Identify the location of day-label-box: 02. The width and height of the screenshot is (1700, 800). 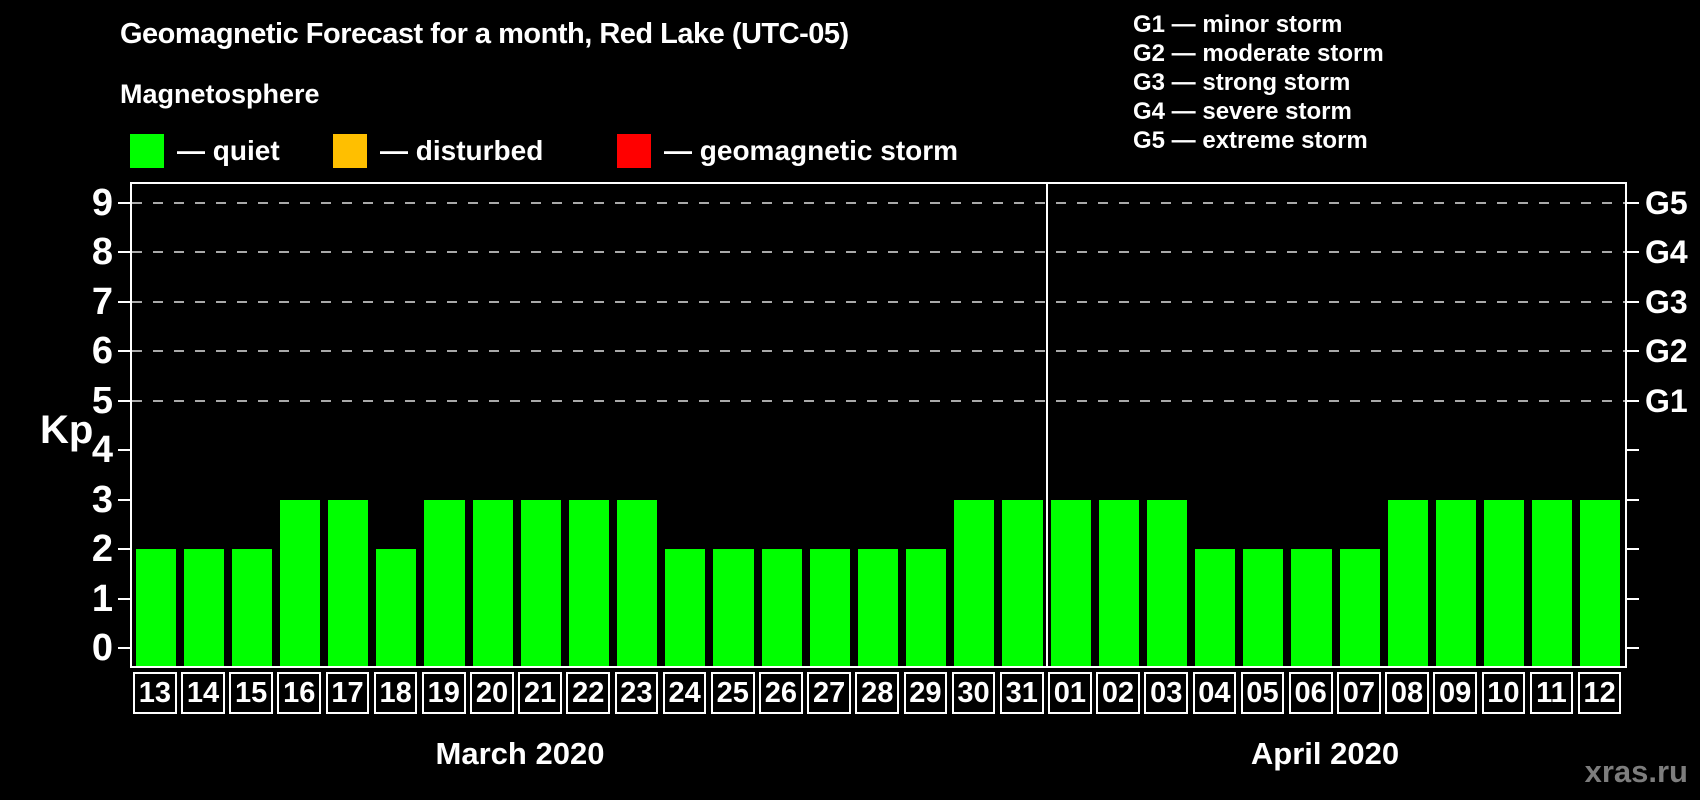
(1118, 693).